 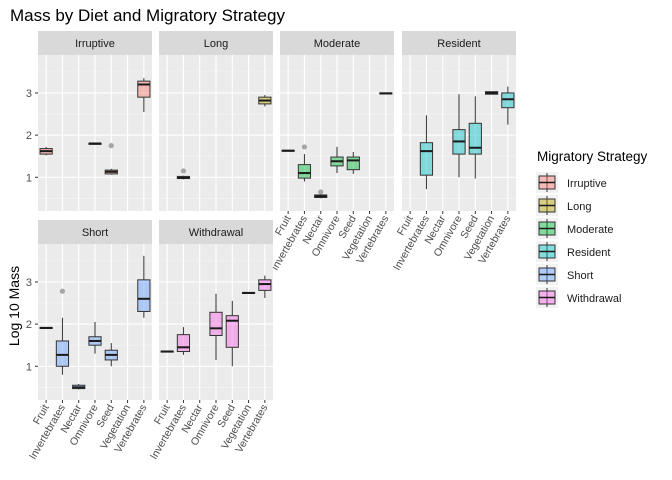 I want to click on box-moderate-nectar, so click(x=321, y=194).